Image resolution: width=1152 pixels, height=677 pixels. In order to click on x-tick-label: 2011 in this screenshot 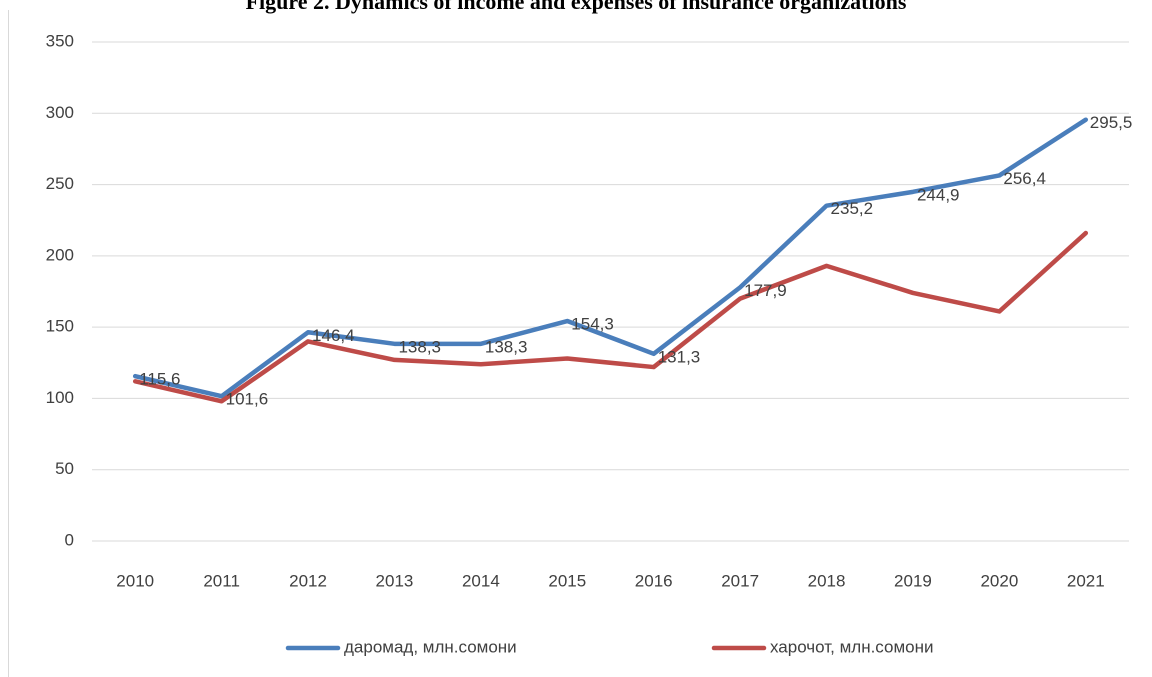, I will do `click(221, 580)`.